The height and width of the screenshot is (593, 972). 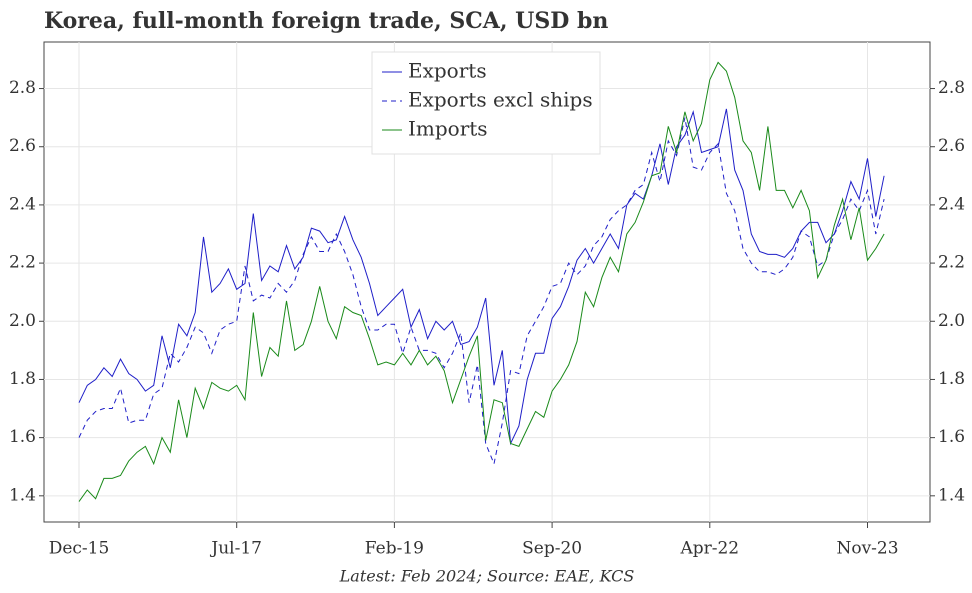 I want to click on legend-label: Imports, so click(x=448, y=129).